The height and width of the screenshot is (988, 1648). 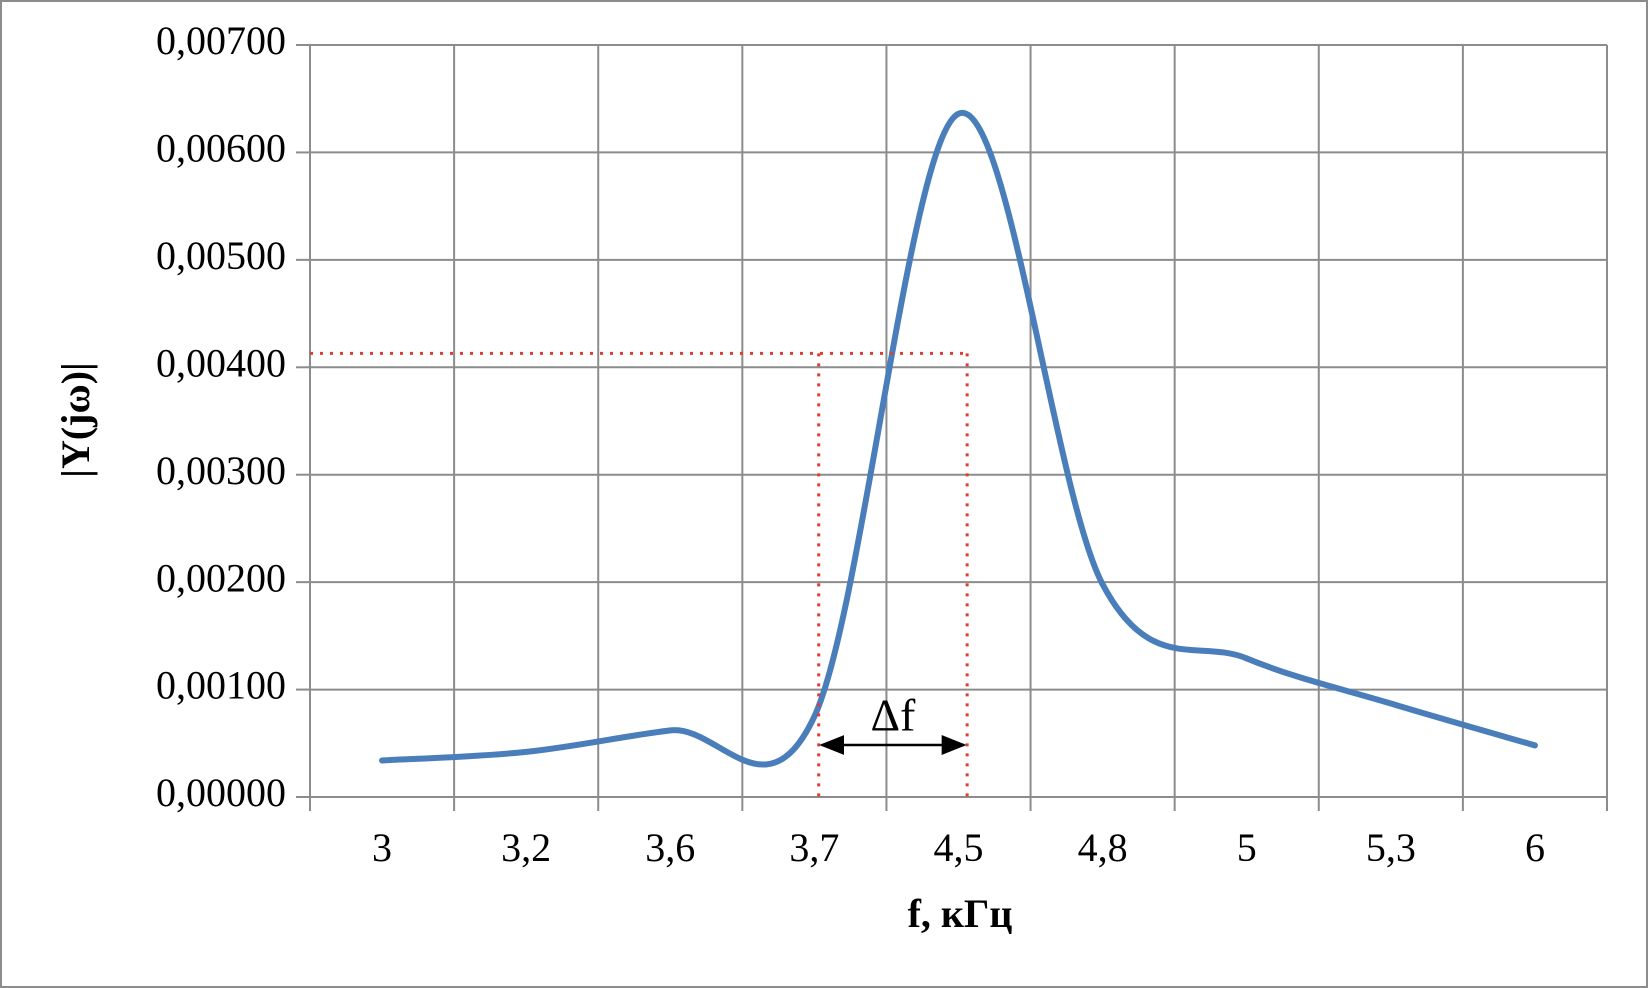 I want to click on y-tick-label: 0,00700, so click(x=221, y=40).